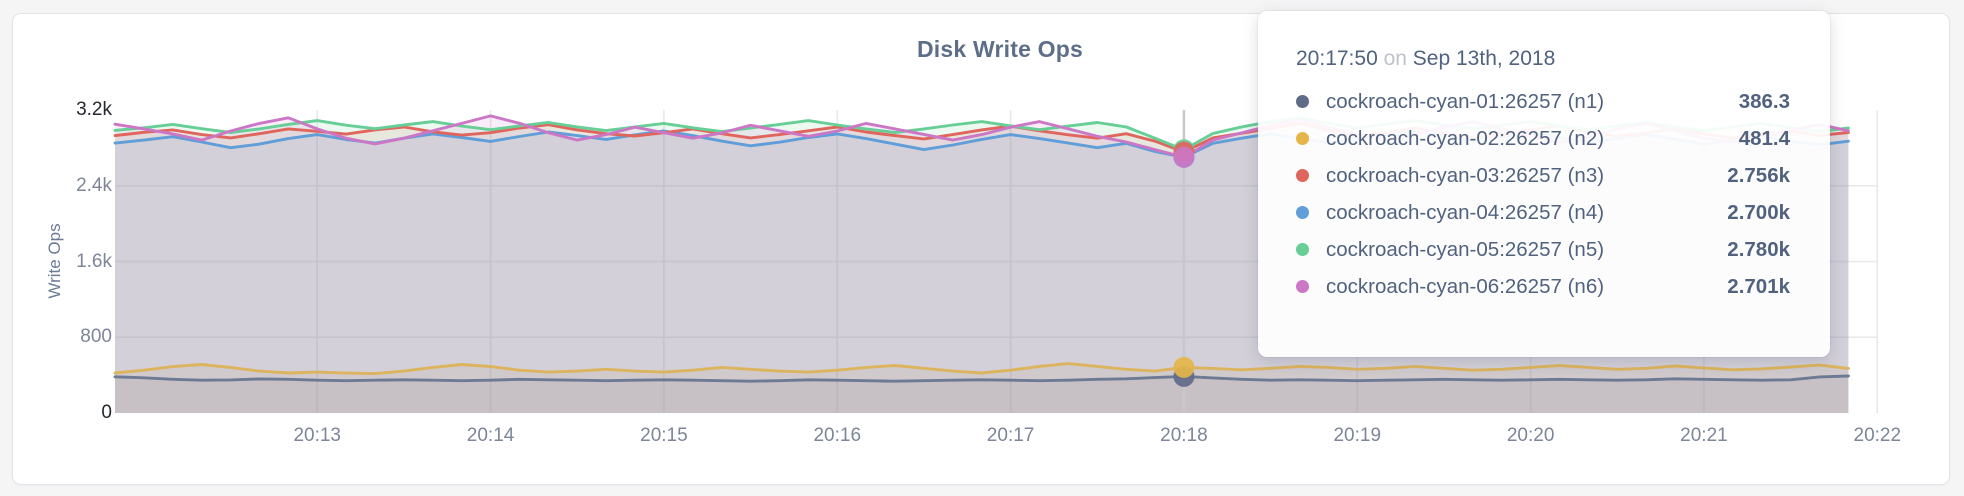 Image resolution: width=1964 pixels, height=496 pixels. Describe the element at coordinates (1465, 249) in the screenshot. I see `series-name: cockroach-cyan-05:26257 (n5)` at that location.